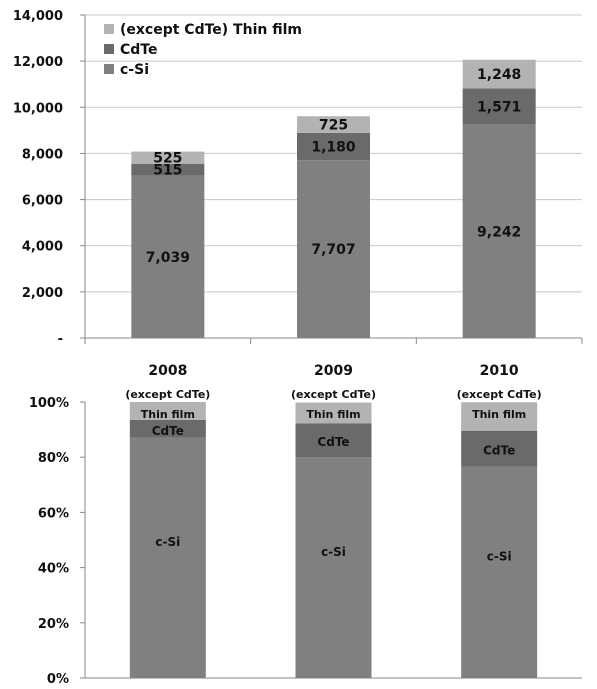 This screenshot has height=689, width=597. Describe the element at coordinates (109, 49) in the screenshot. I see `legend-swatch-cdte` at that location.